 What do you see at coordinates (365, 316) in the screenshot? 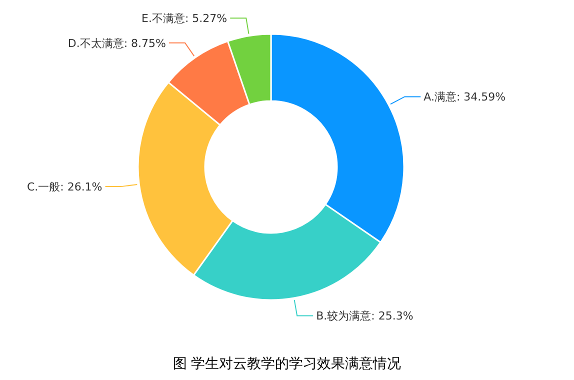
I see `slice-label: B.较为满意: 25.3%` at bounding box center [365, 316].